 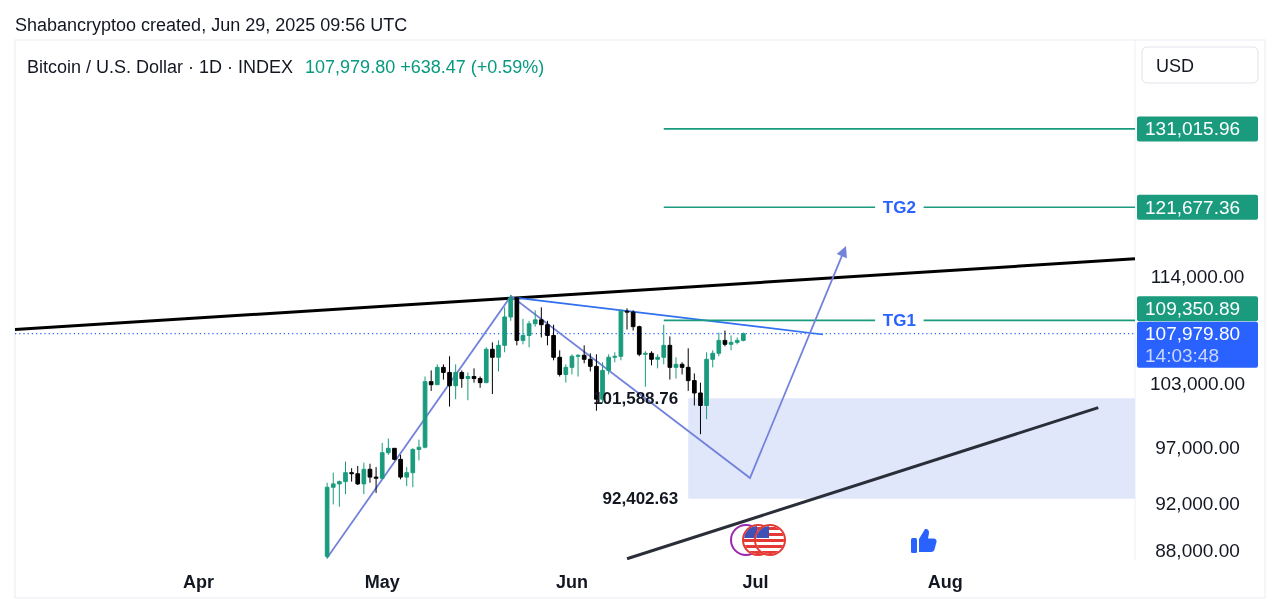 What do you see at coordinates (1193, 129) in the screenshot?
I see `data-label: 131,015.96` at bounding box center [1193, 129].